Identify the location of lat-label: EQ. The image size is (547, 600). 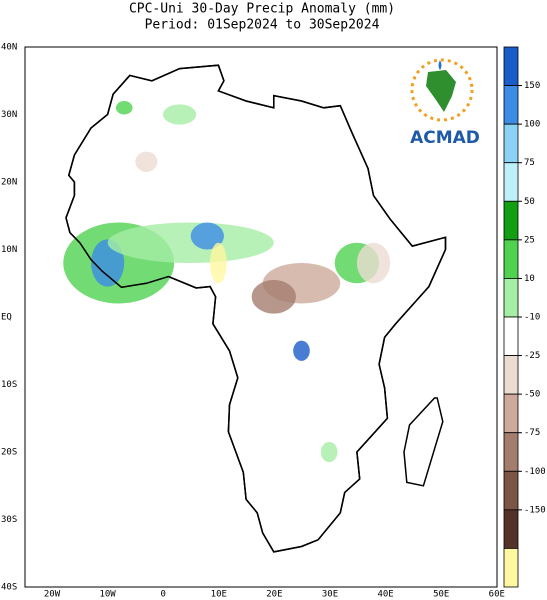
(6, 318).